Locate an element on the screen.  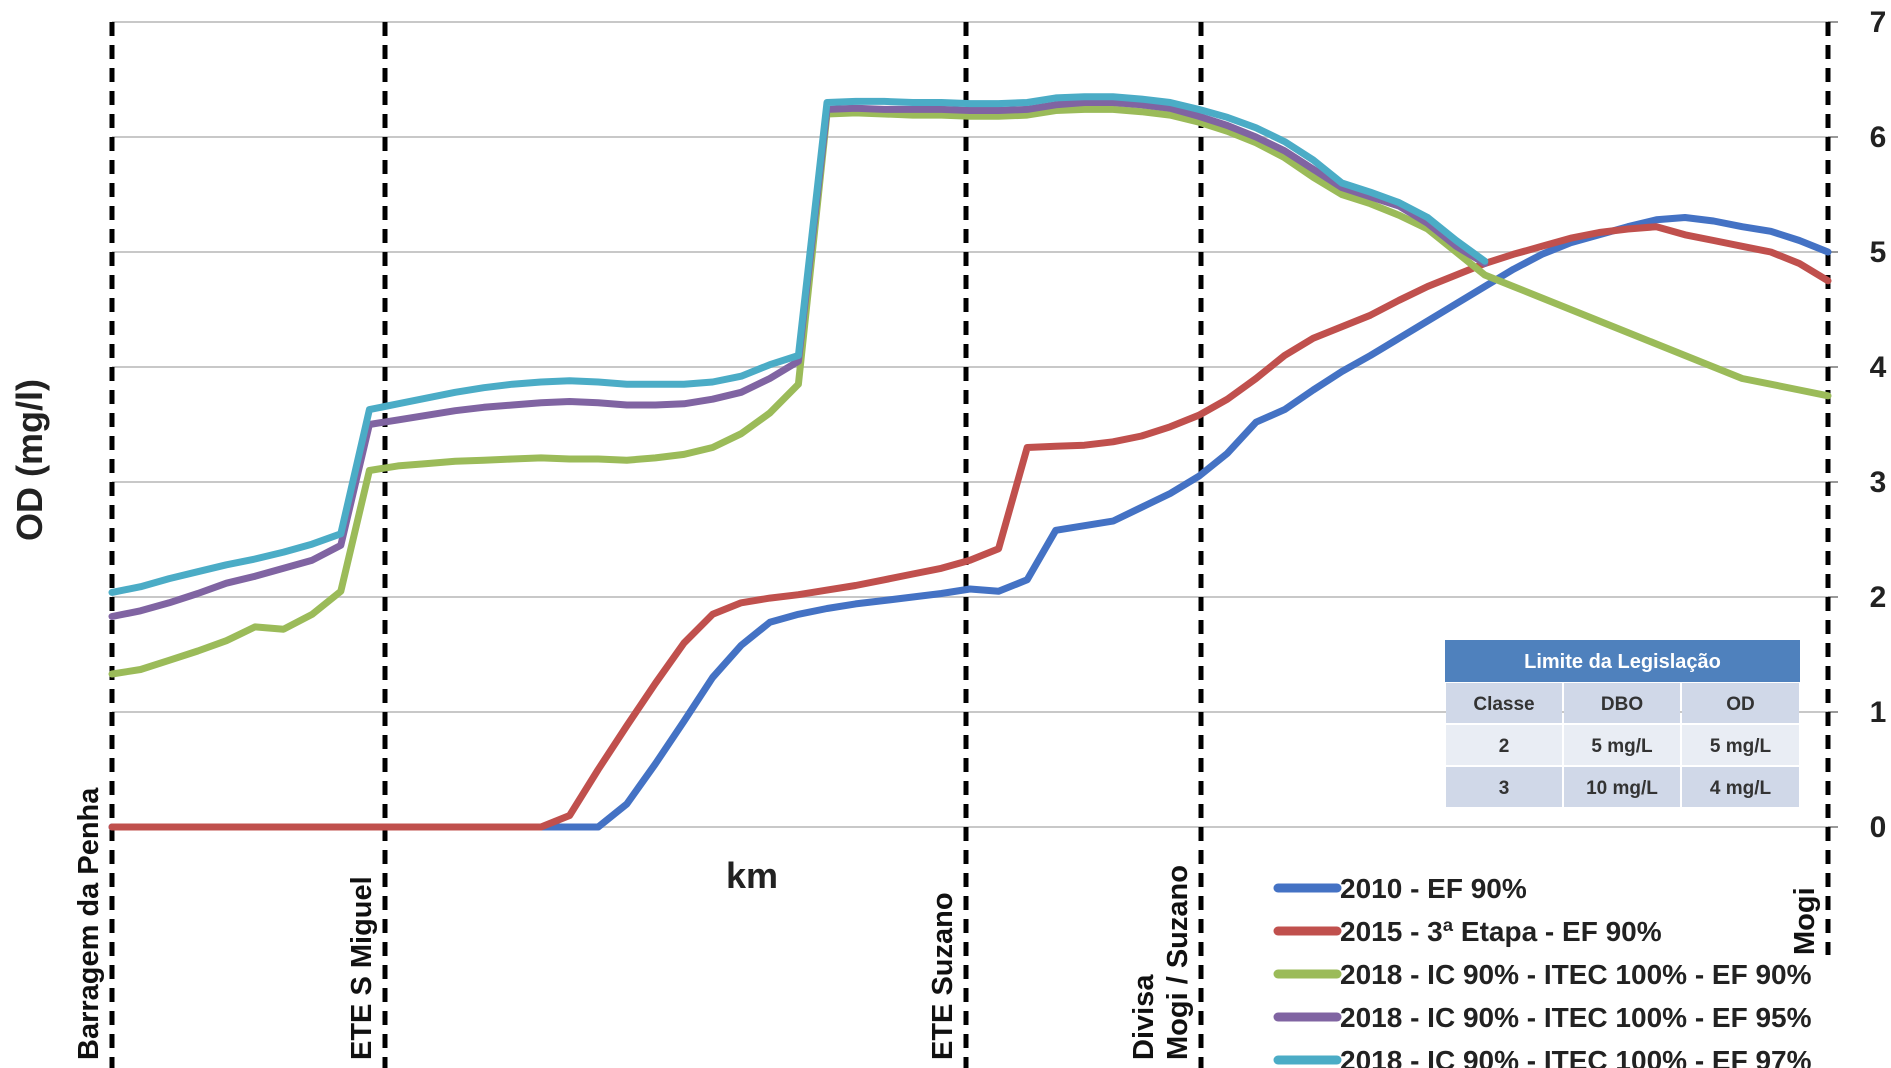
table-column-header: Classe is located at coordinates (1503, 704).